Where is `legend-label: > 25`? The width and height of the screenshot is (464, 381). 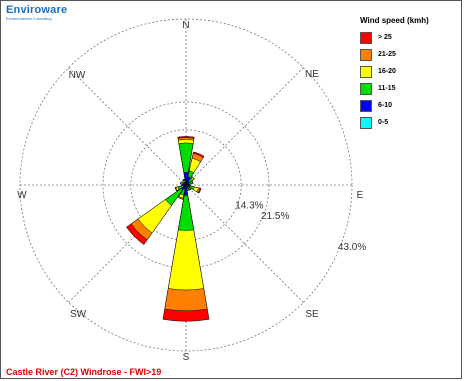
legend-label: > 25 is located at coordinates (385, 37).